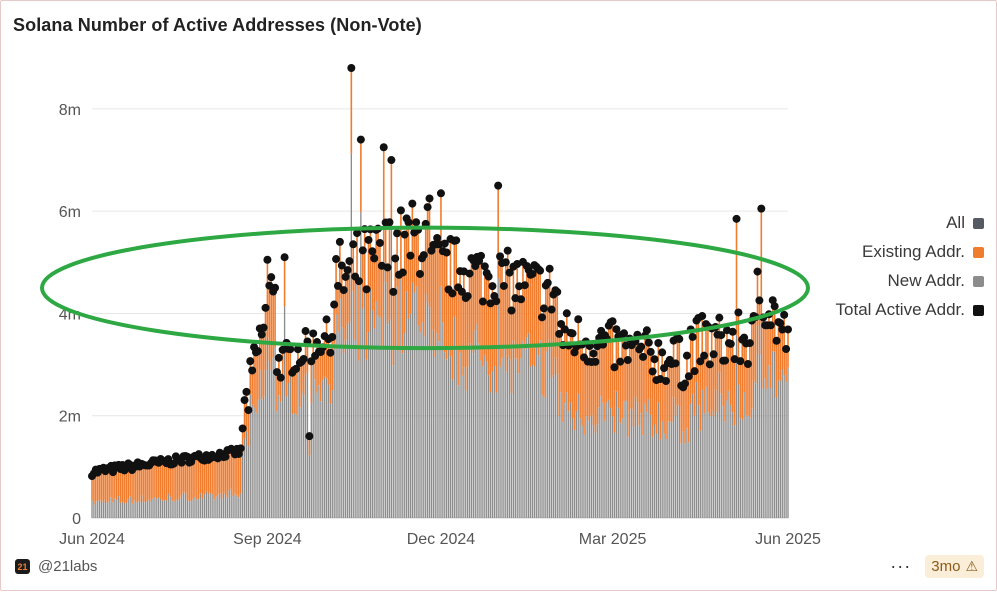 The width and height of the screenshot is (997, 592). I want to click on legend-item-new: New Addr., so click(936, 281).